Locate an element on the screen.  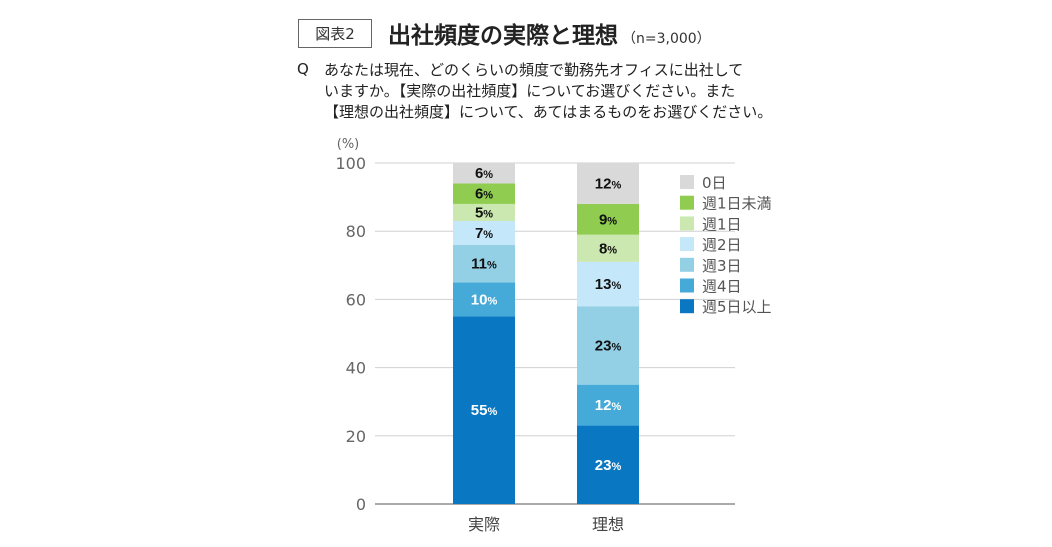
x-category-label: 理想 is located at coordinates (608, 524).